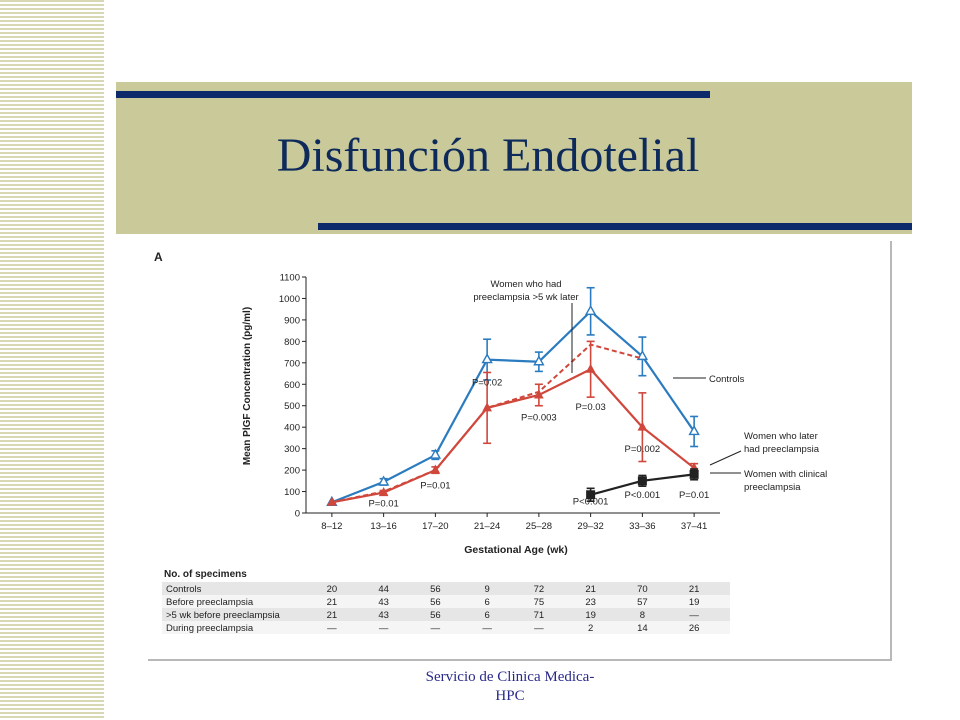  I want to click on table-cell: 71, so click(539, 615).